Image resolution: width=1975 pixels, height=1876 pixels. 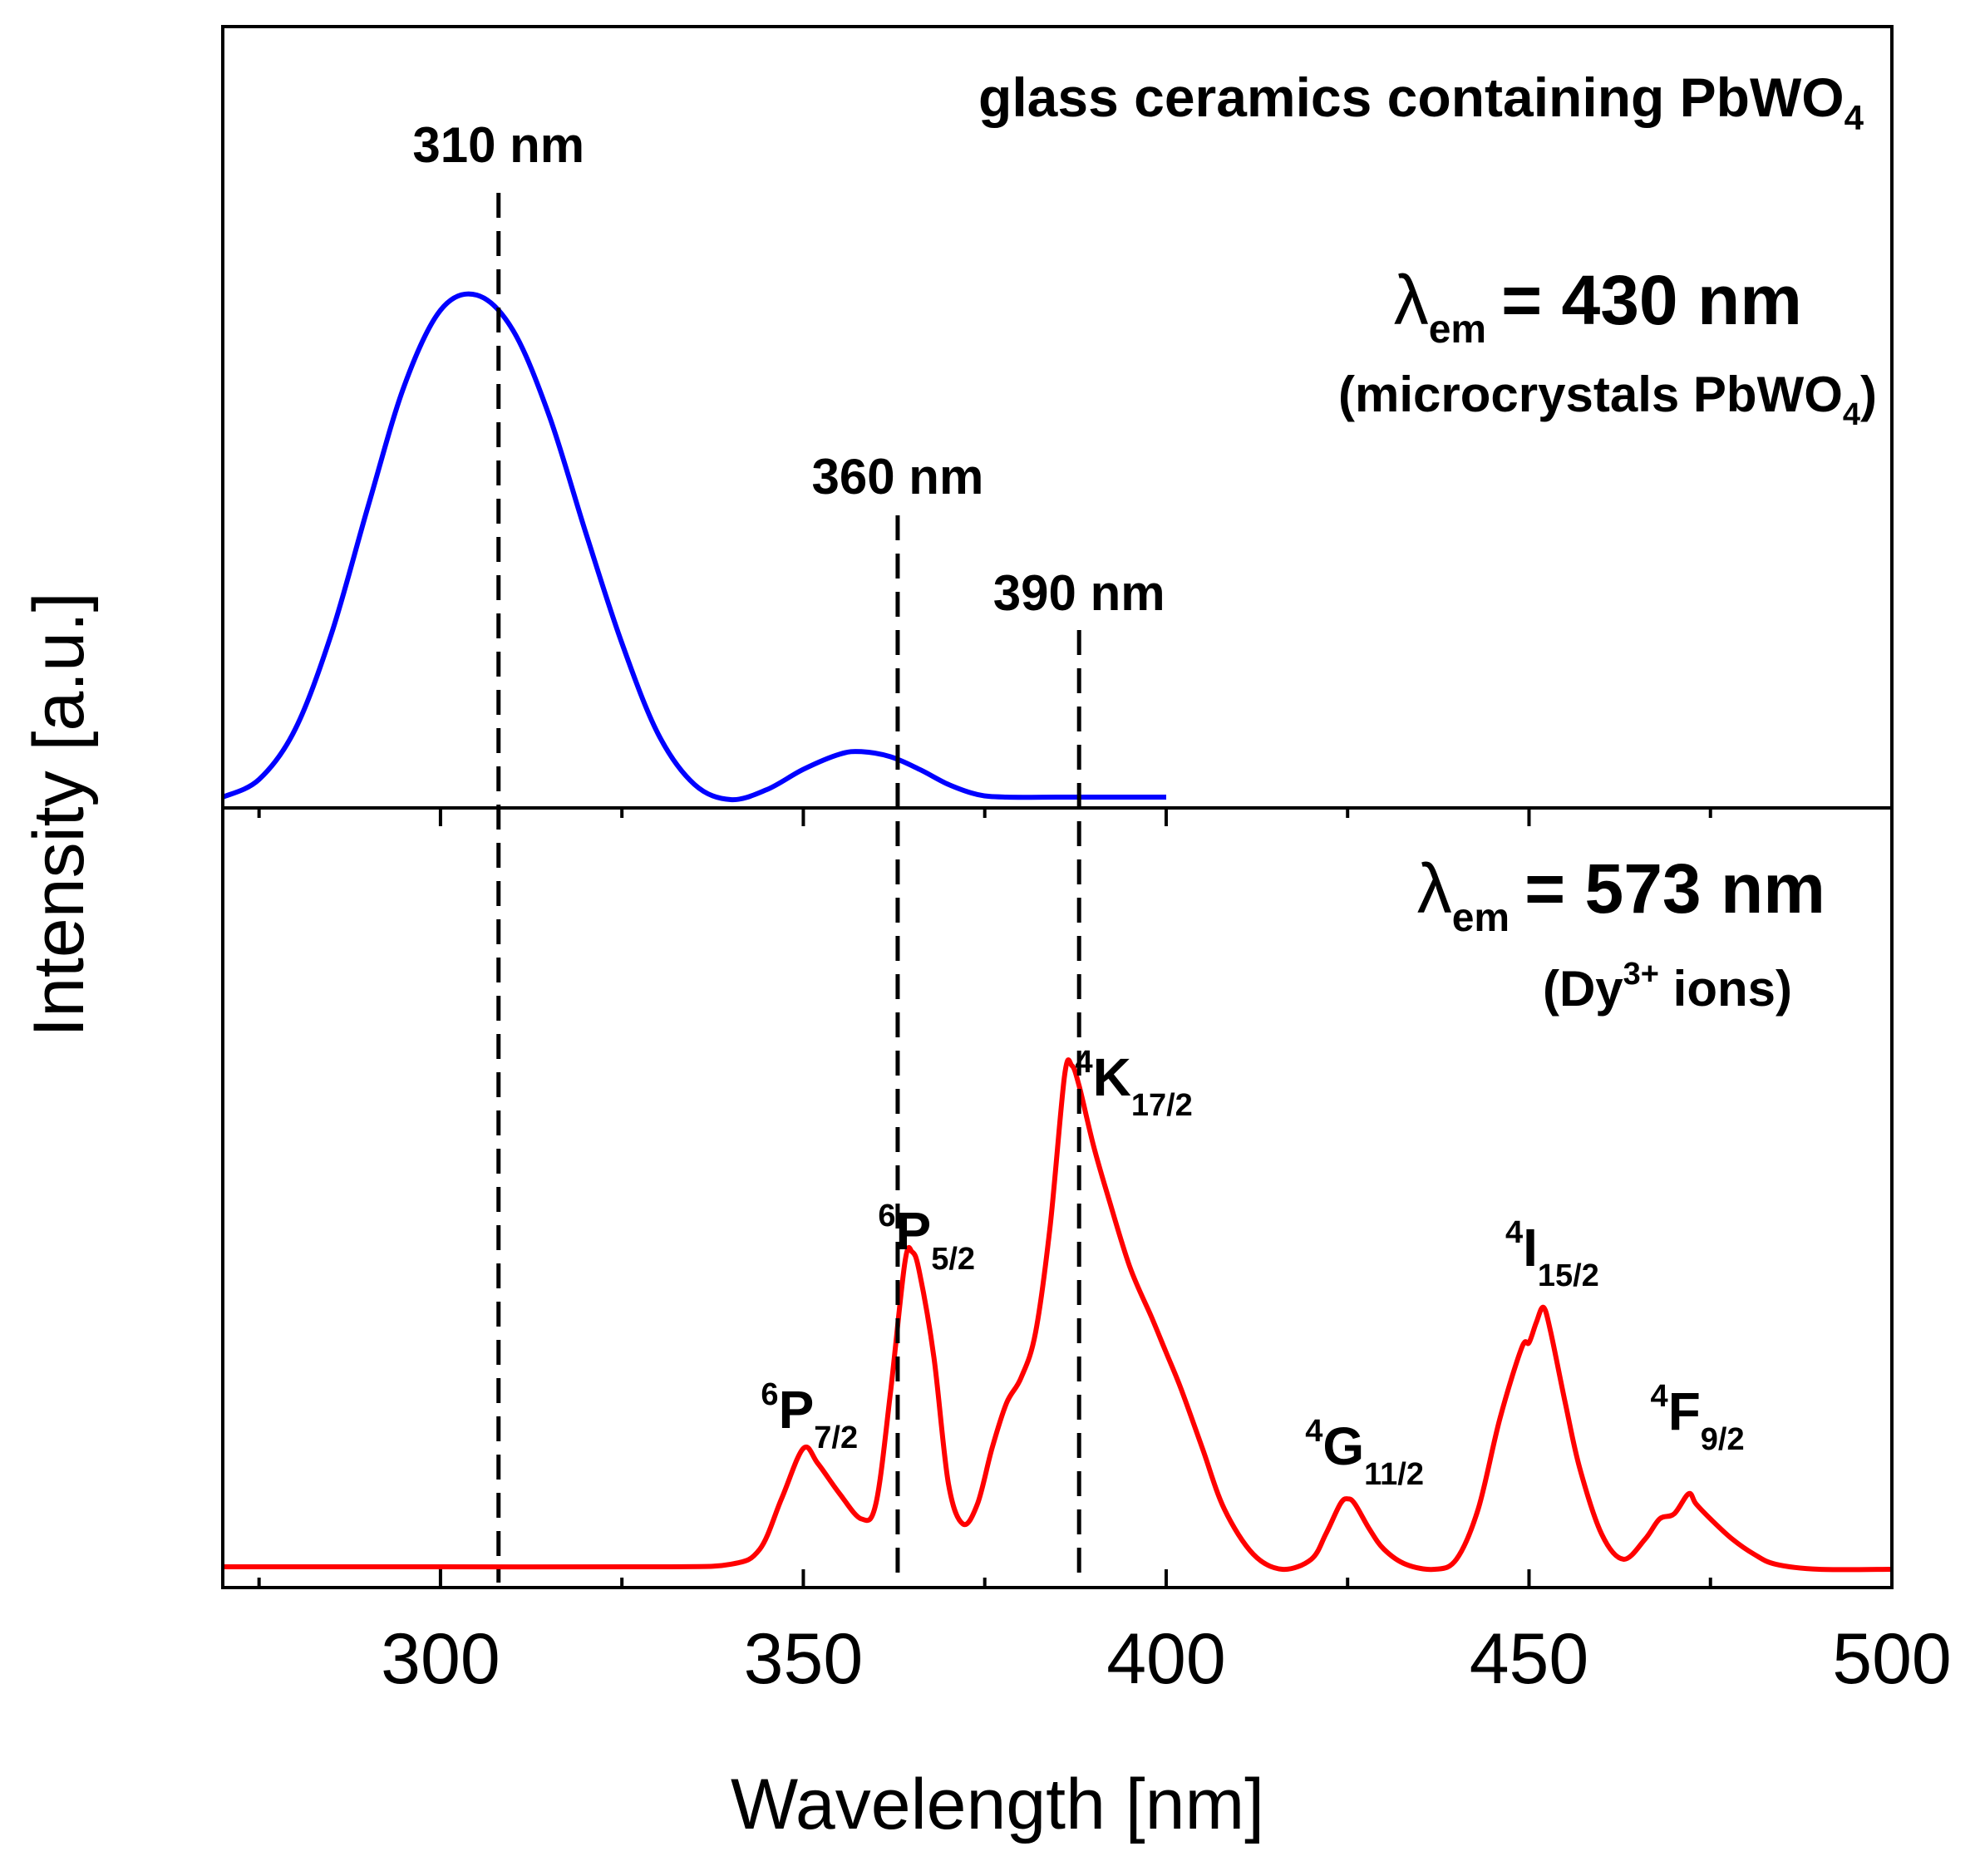 What do you see at coordinates (1651, 300) in the screenshot?
I see `top-emission-value: = 430 nm` at bounding box center [1651, 300].